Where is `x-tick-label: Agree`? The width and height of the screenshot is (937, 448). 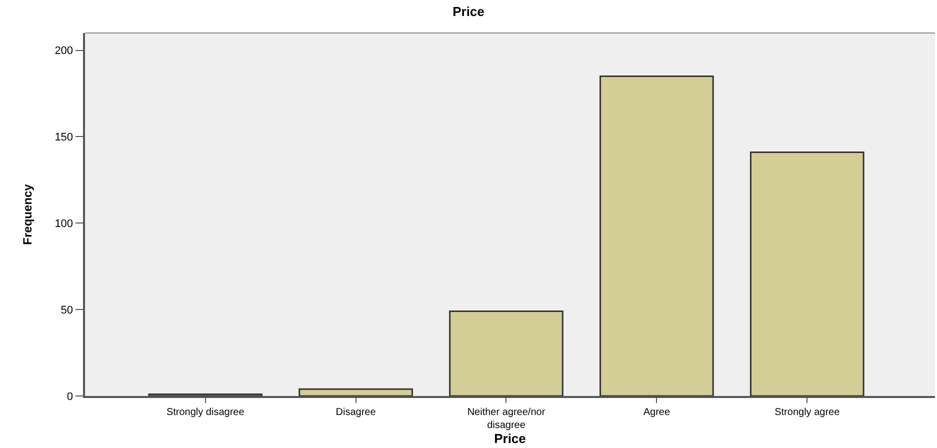
x-tick-label: Agree is located at coordinates (656, 412).